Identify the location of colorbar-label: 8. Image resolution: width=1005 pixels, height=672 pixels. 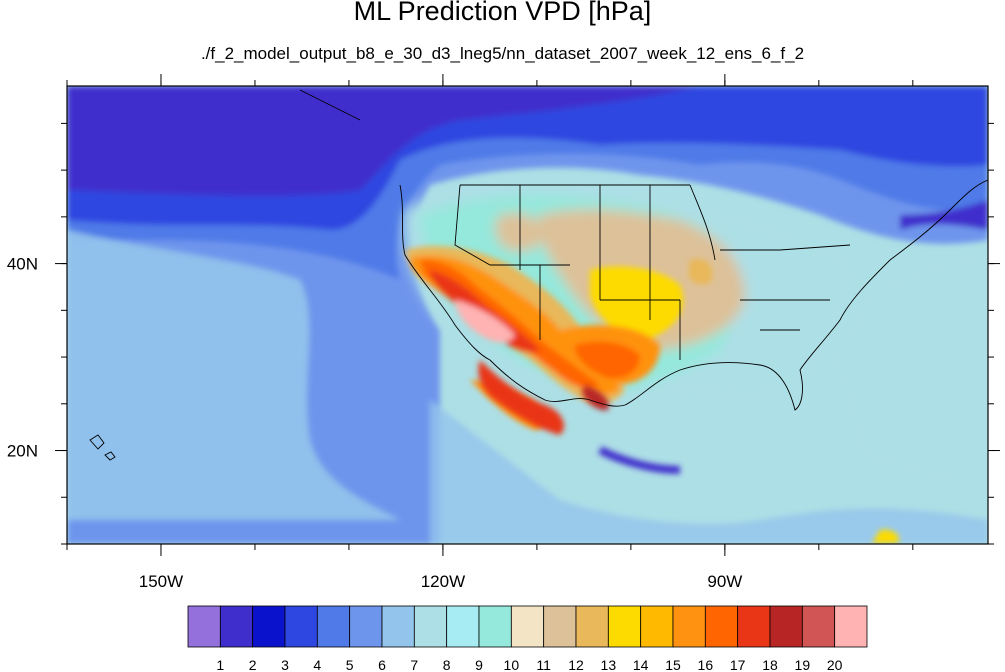
(447, 664).